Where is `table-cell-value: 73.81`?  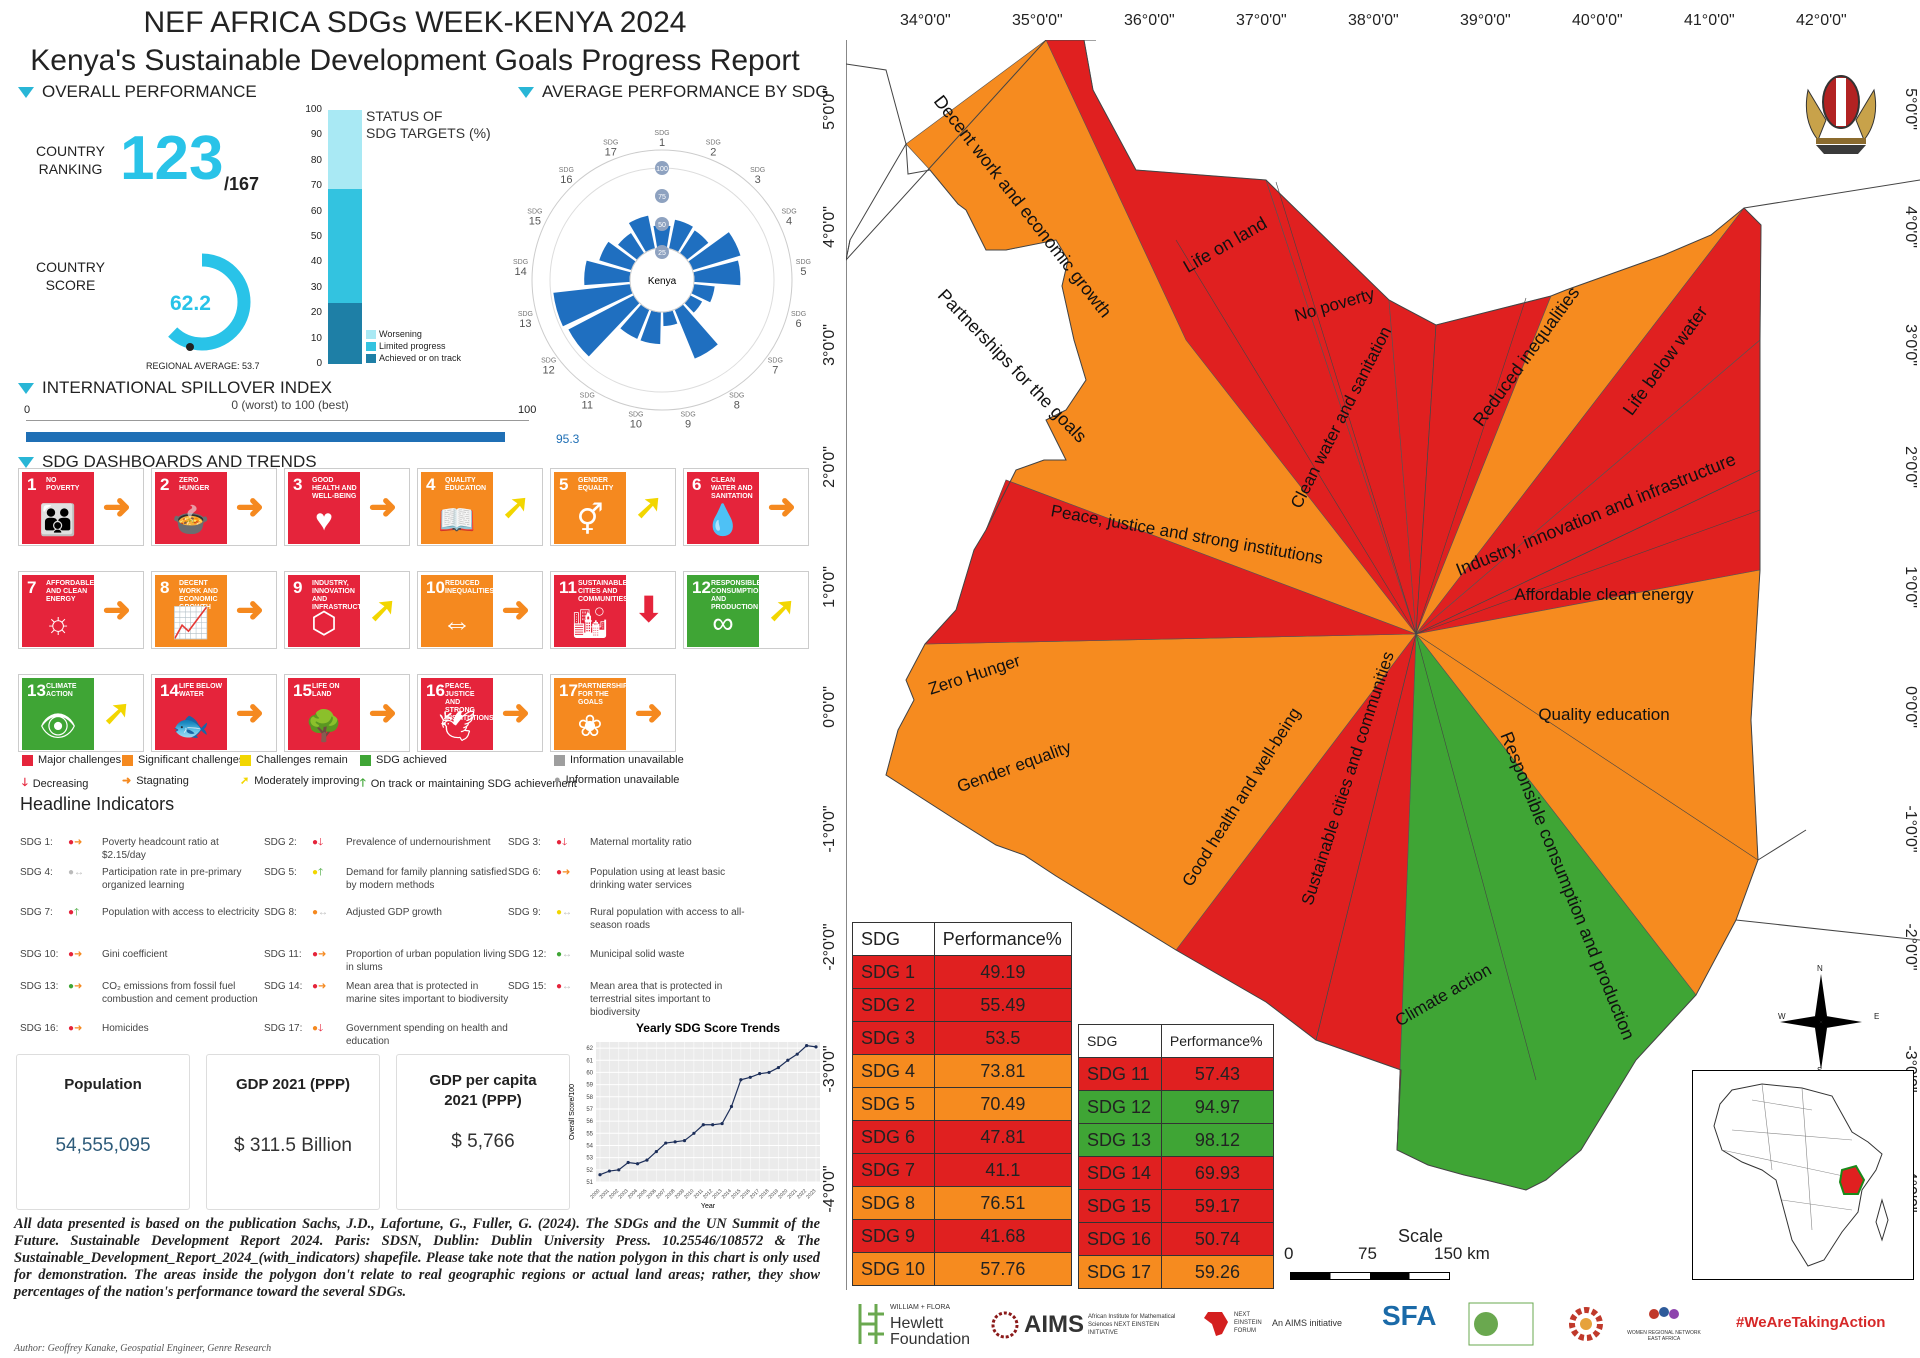 table-cell-value: 73.81 is located at coordinates (1003, 1071).